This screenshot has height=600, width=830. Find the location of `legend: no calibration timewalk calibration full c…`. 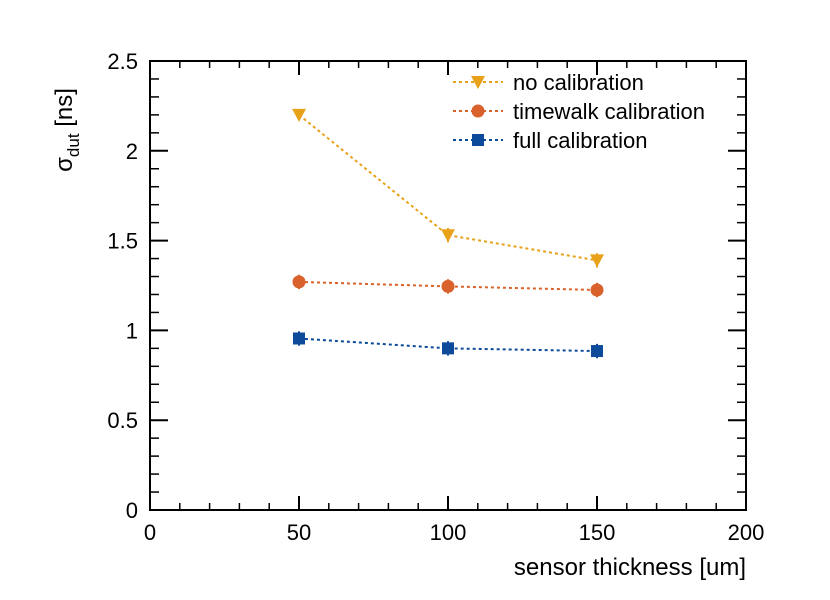

legend: no calibration timewalk calibration full c… is located at coordinates (579, 111).